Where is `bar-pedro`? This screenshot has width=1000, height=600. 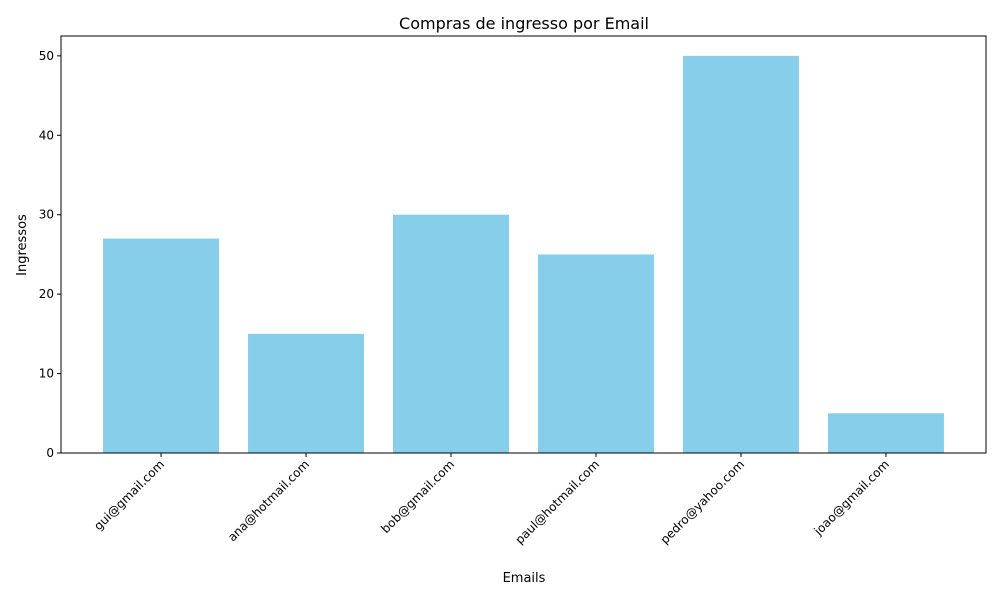 bar-pedro is located at coordinates (740, 254).